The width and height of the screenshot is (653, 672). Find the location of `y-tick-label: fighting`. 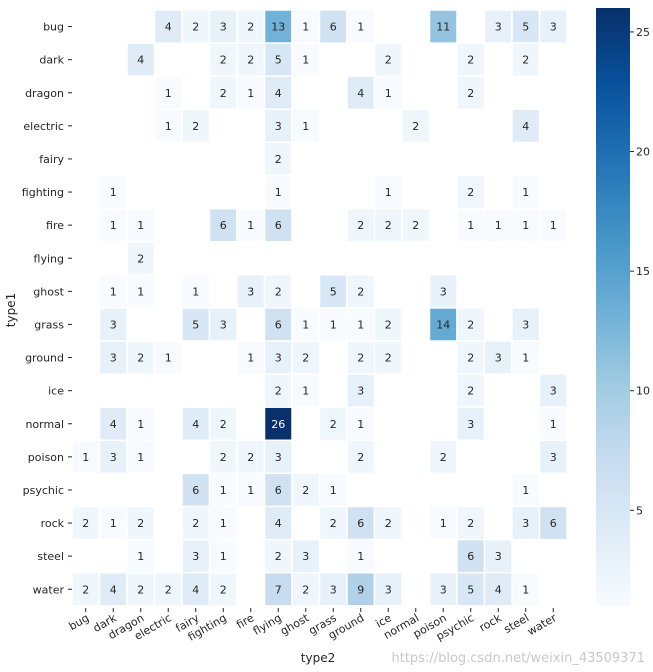

y-tick-label: fighting is located at coordinates (43, 192).